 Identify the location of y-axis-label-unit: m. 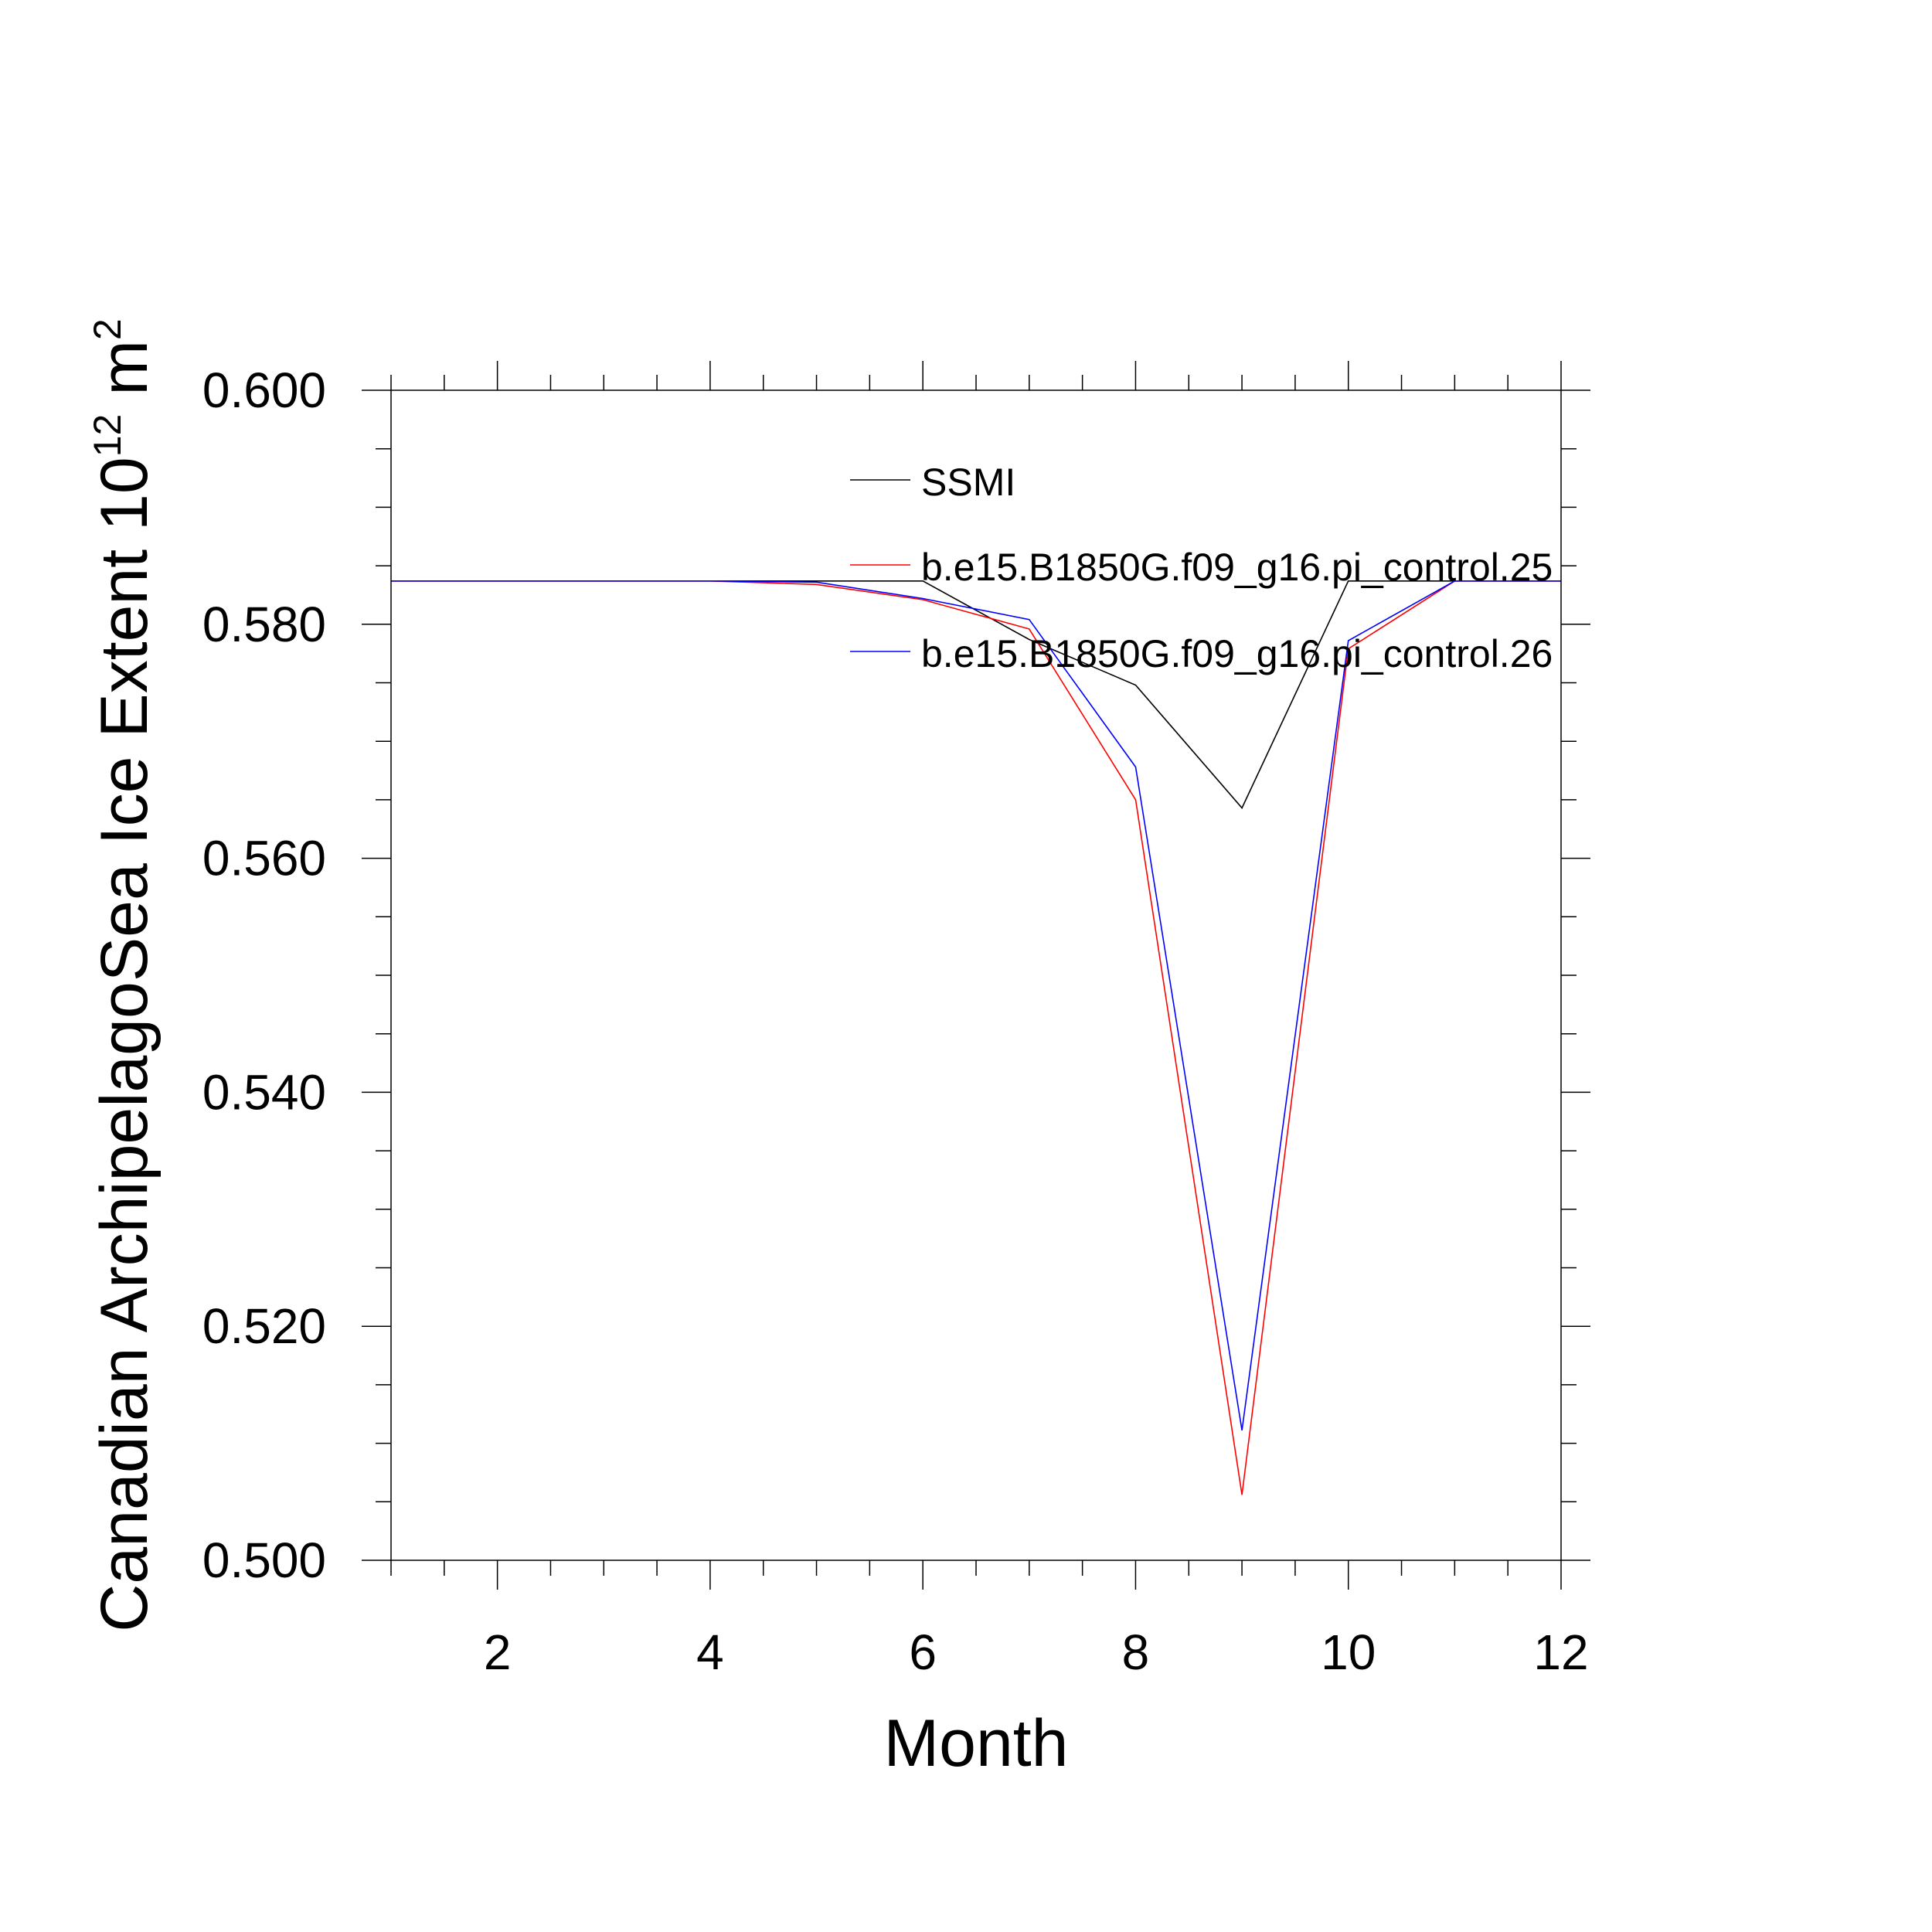
(125, 377).